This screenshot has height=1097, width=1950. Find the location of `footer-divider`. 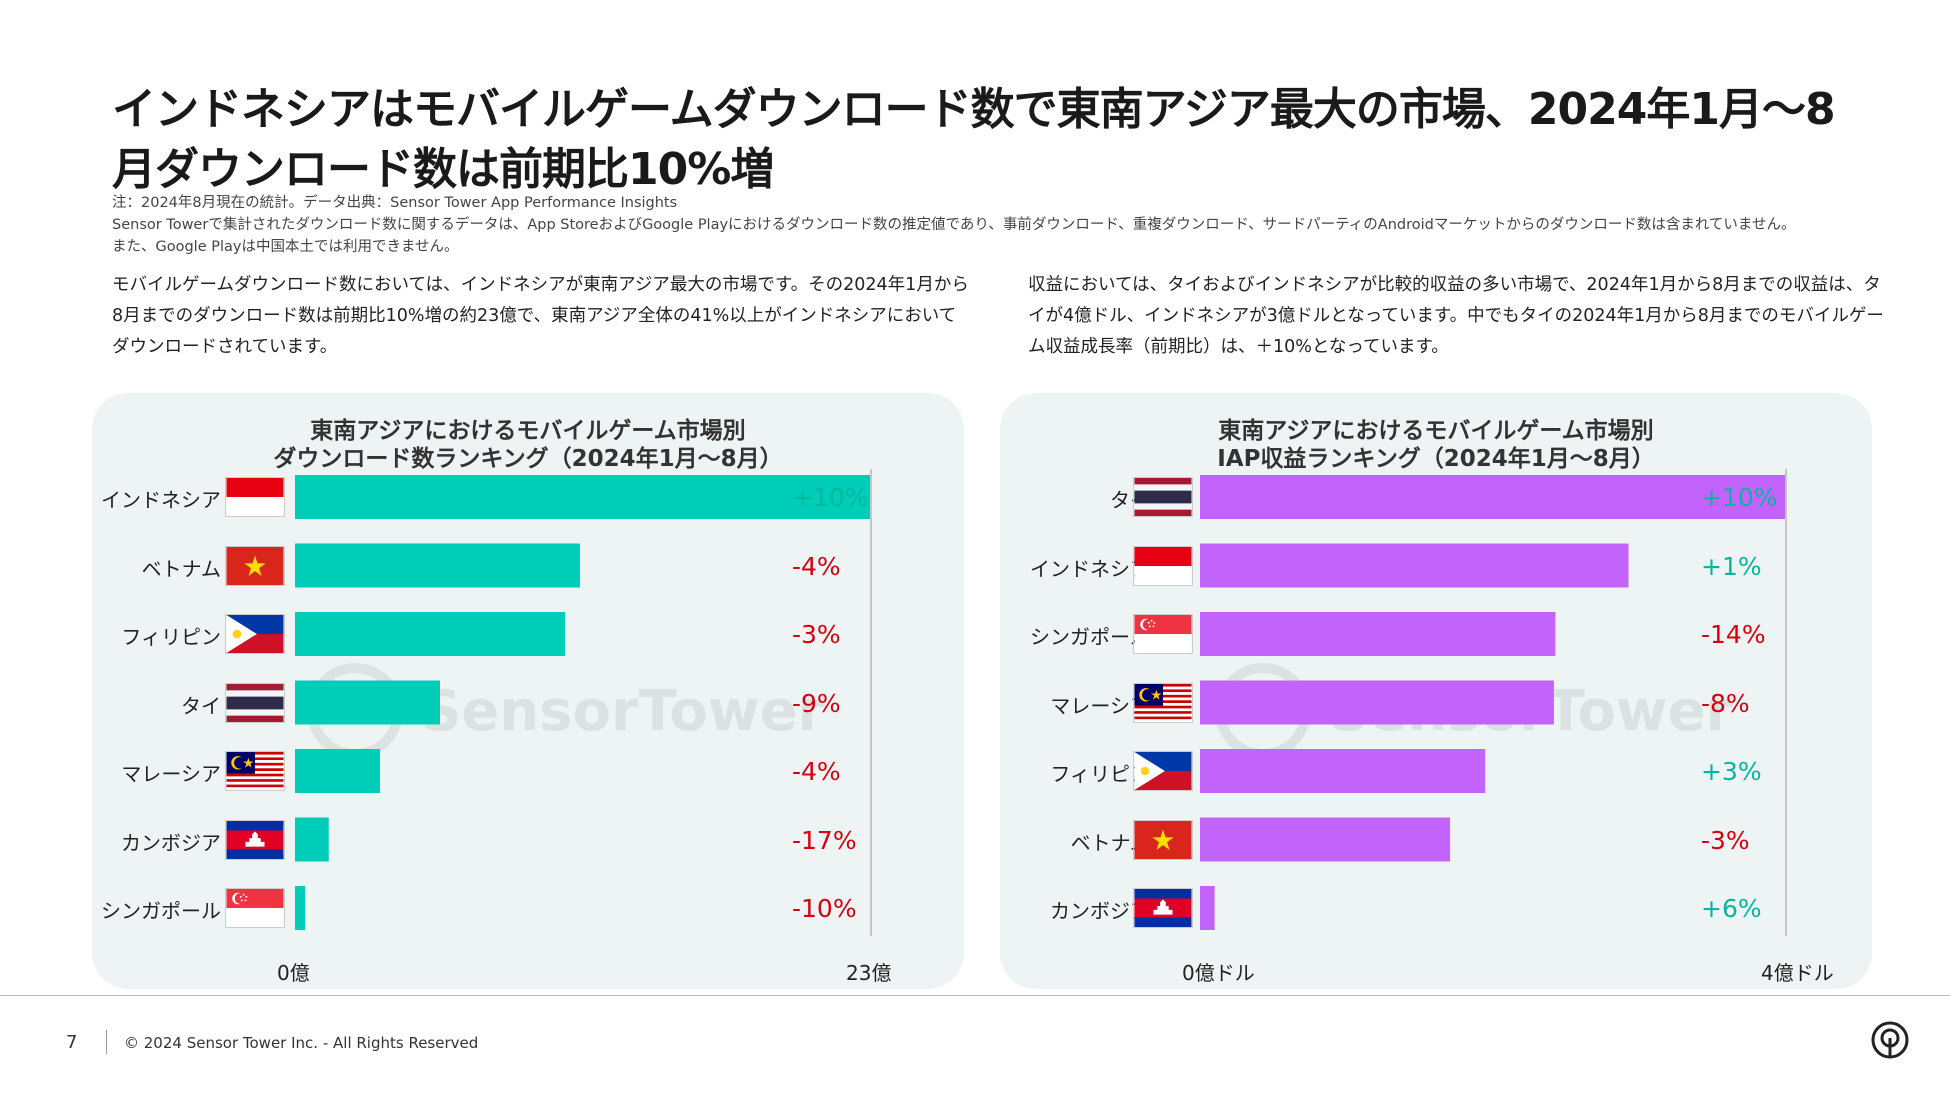

footer-divider is located at coordinates (975, 995).